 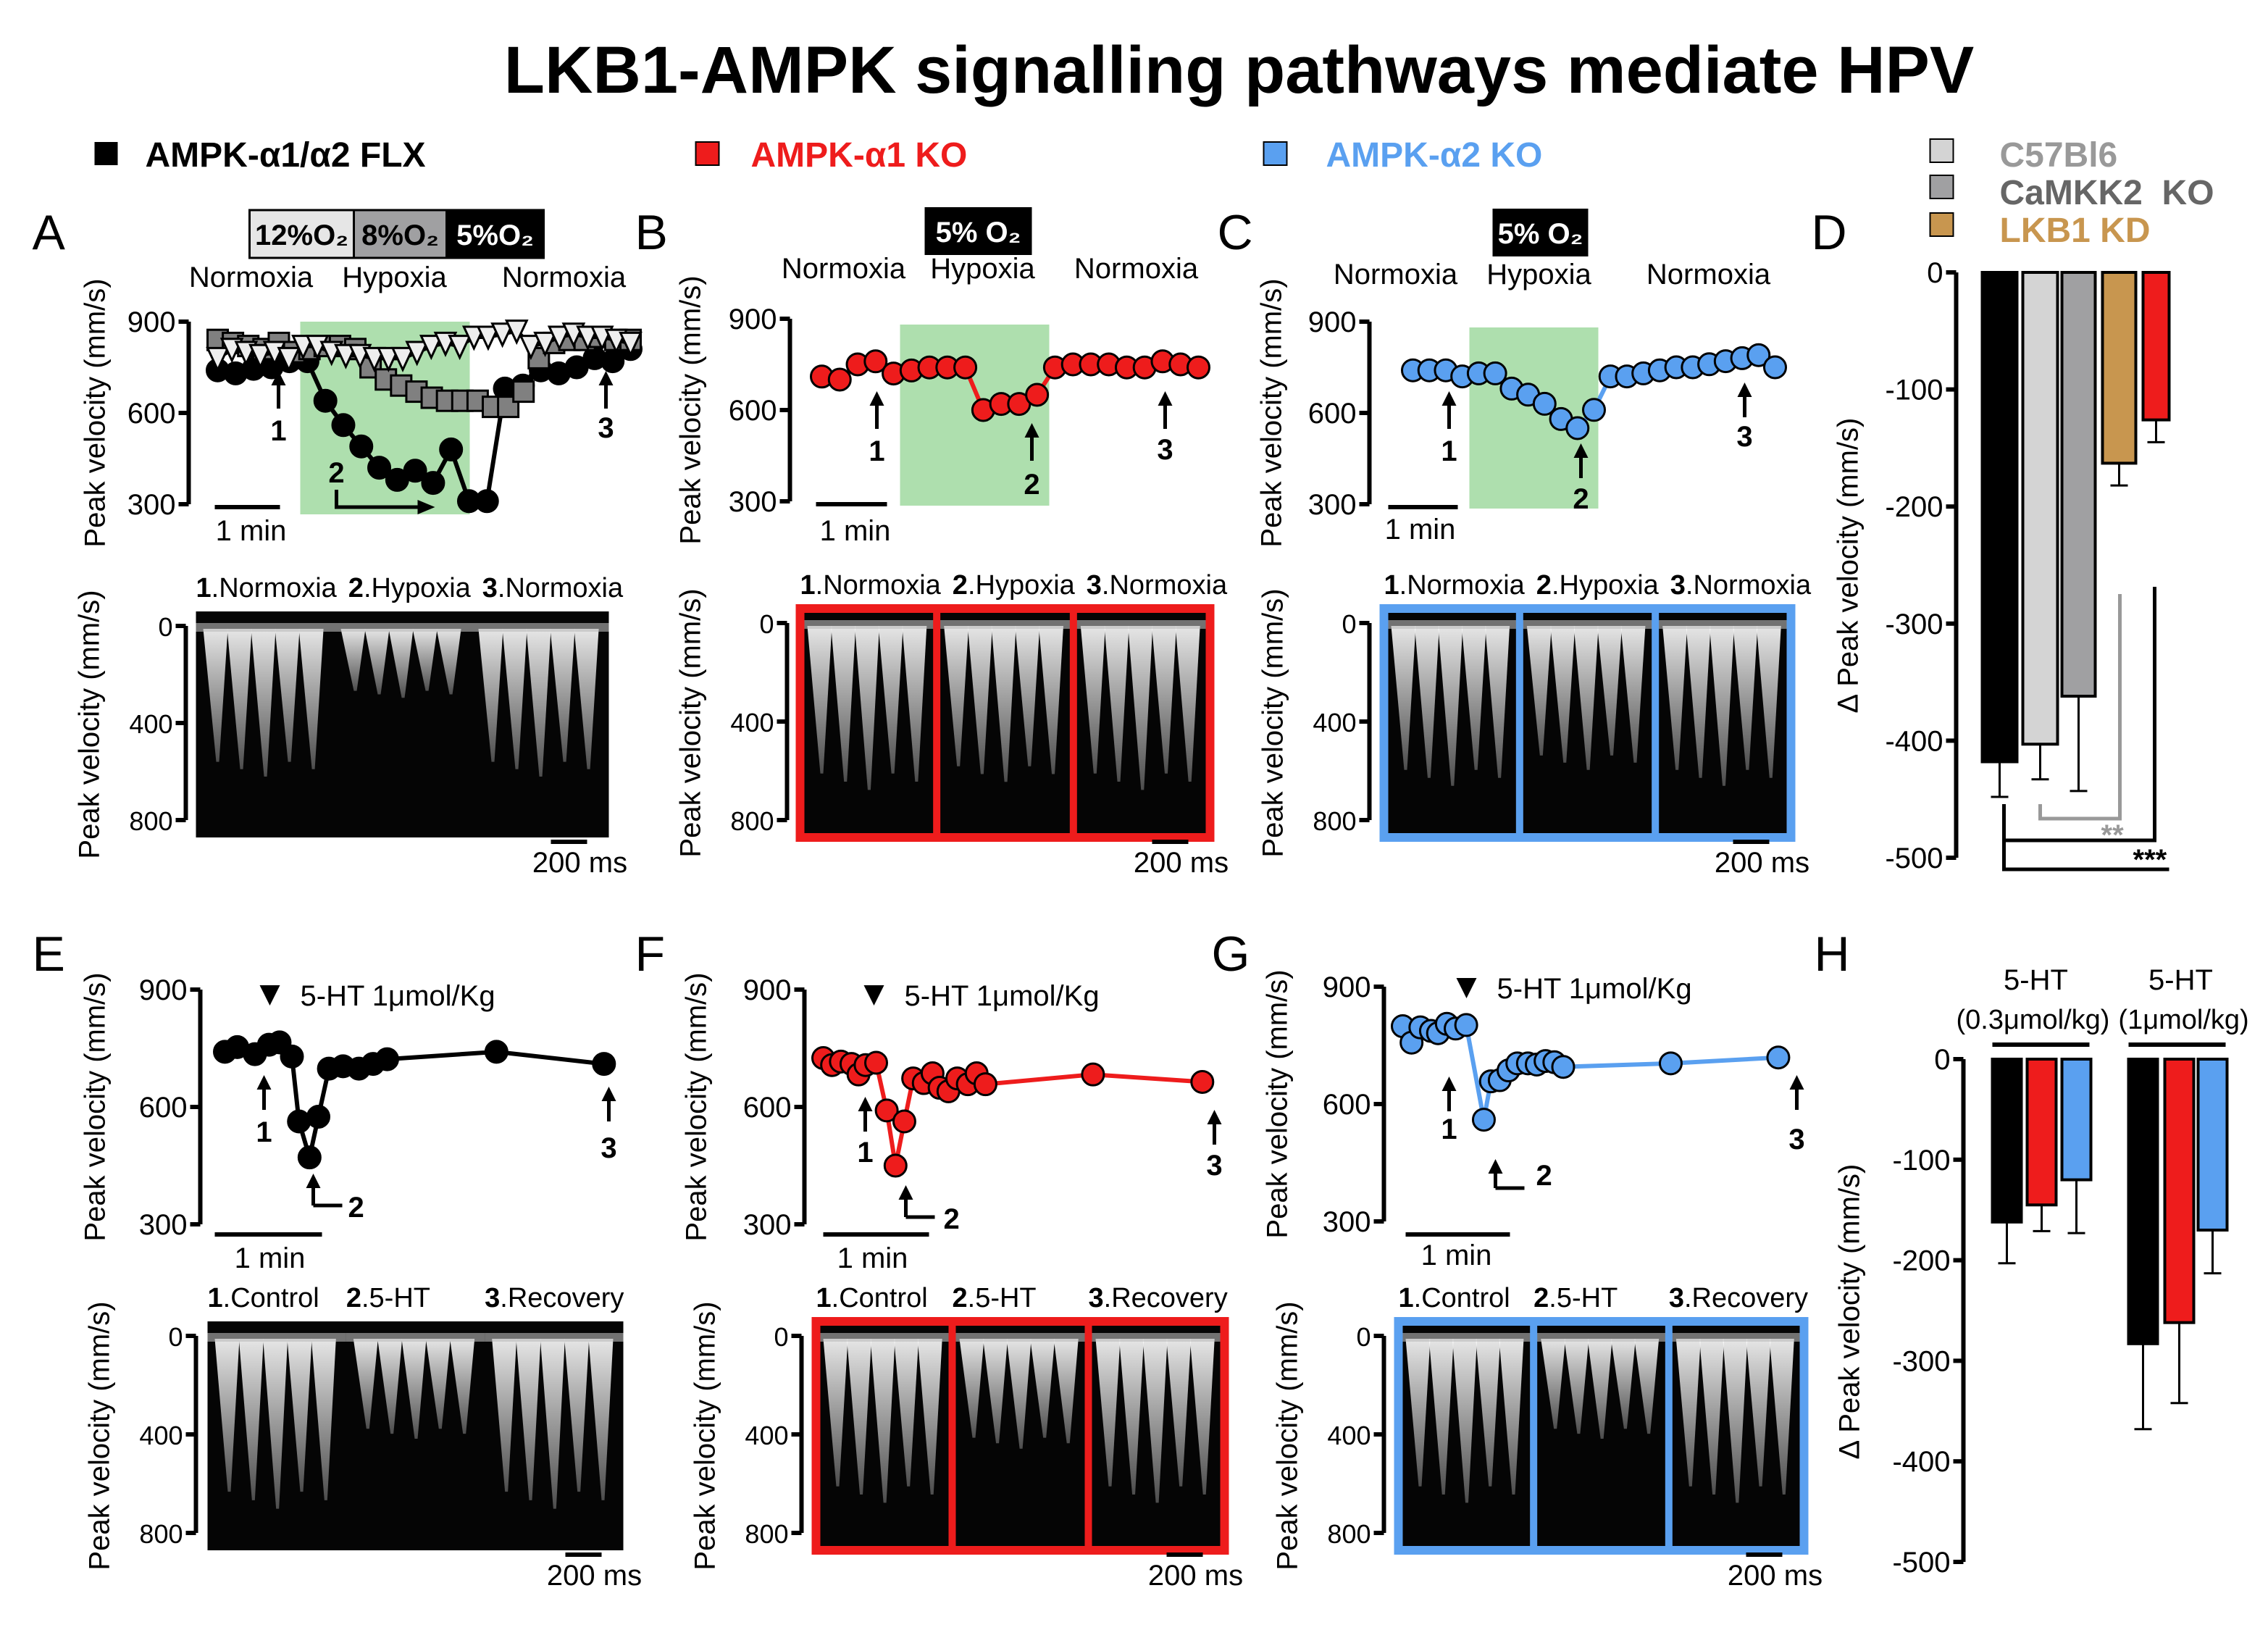 What do you see at coordinates (302, 235) in the screenshot?
I see `oxygen-box-label: 12%O₂` at bounding box center [302, 235].